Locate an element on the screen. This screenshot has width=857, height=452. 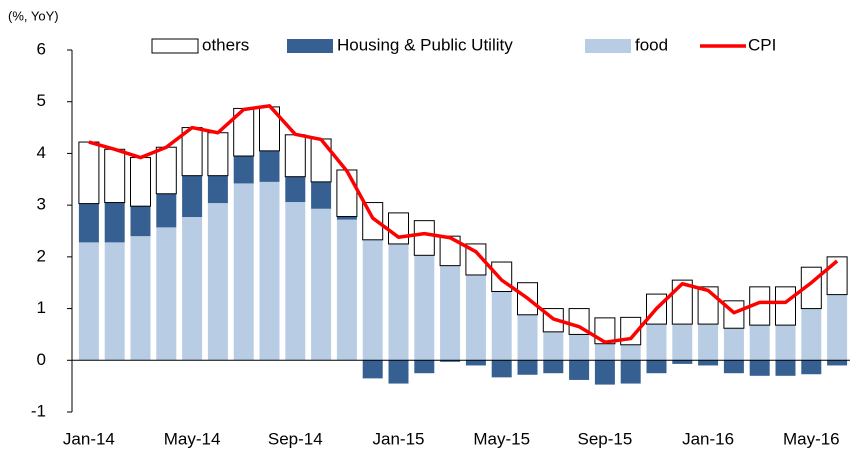
y-tick-label: 0 is located at coordinates (41, 359).